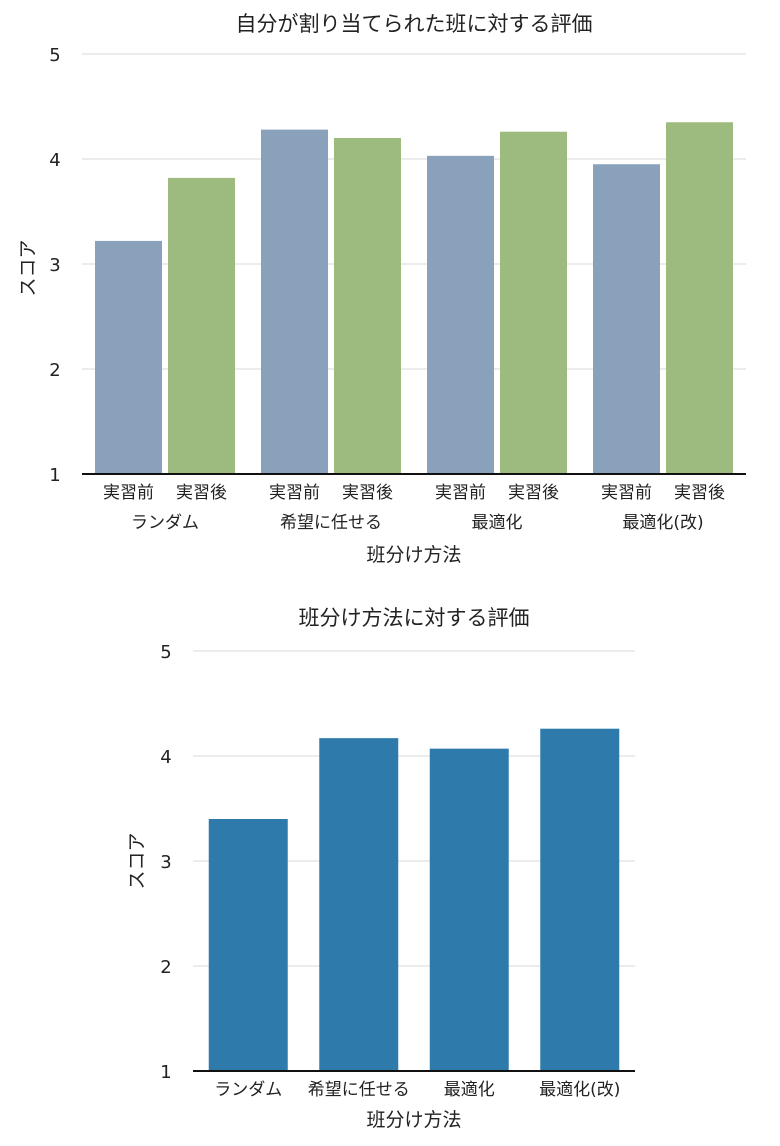 The image size is (780, 1146). Describe the element at coordinates (414, 618) in the screenshot. I see `chart-title: 班分け方法に対する評価` at that location.